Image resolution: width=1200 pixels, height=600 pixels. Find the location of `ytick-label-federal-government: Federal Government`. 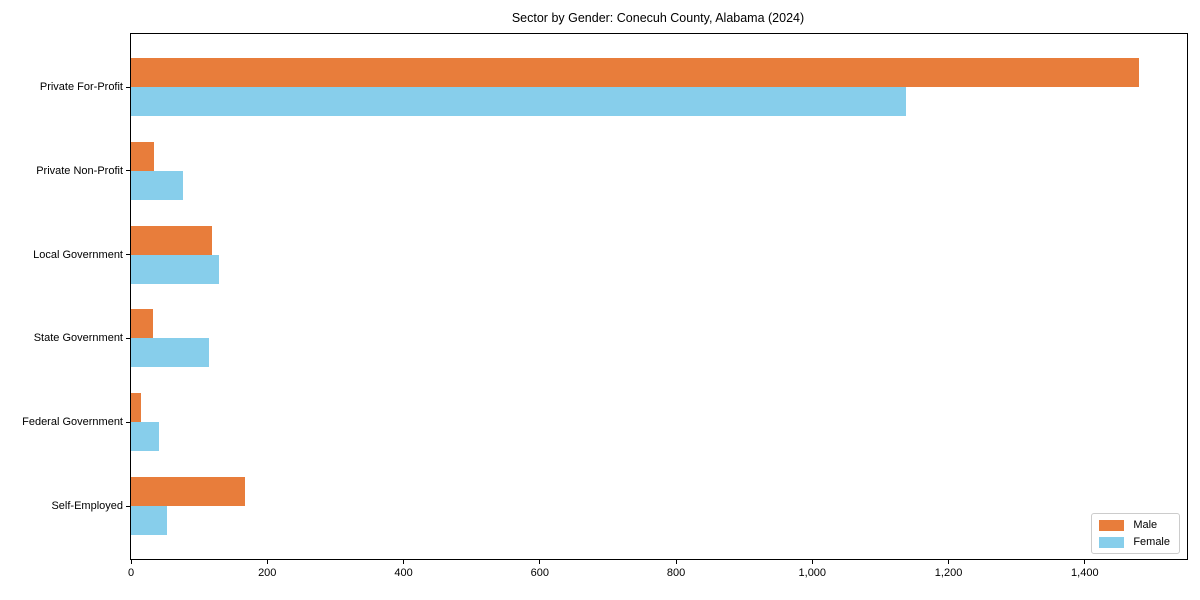

ytick-label-federal-government: Federal Government is located at coordinates (72, 422).